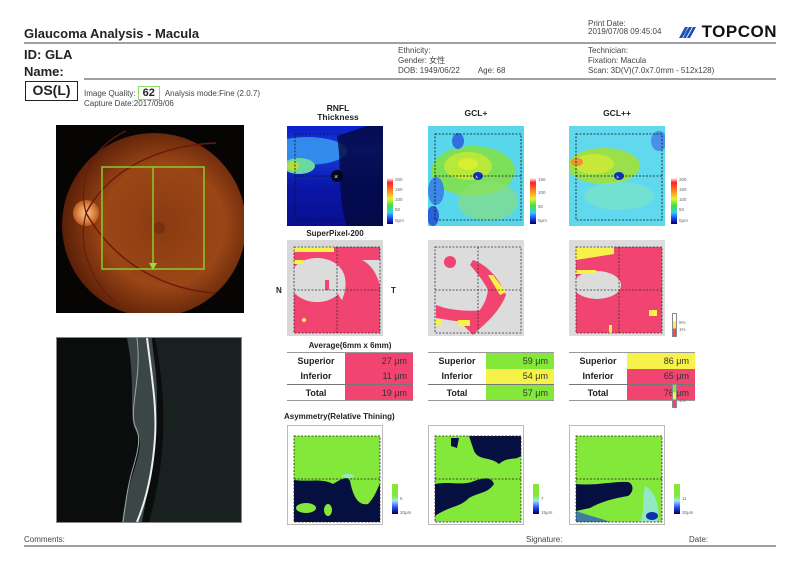 The image size is (800, 565). What do you see at coordinates (476, 113) in the screenshot?
I see `gcl-plus-title: GCL+` at bounding box center [476, 113].